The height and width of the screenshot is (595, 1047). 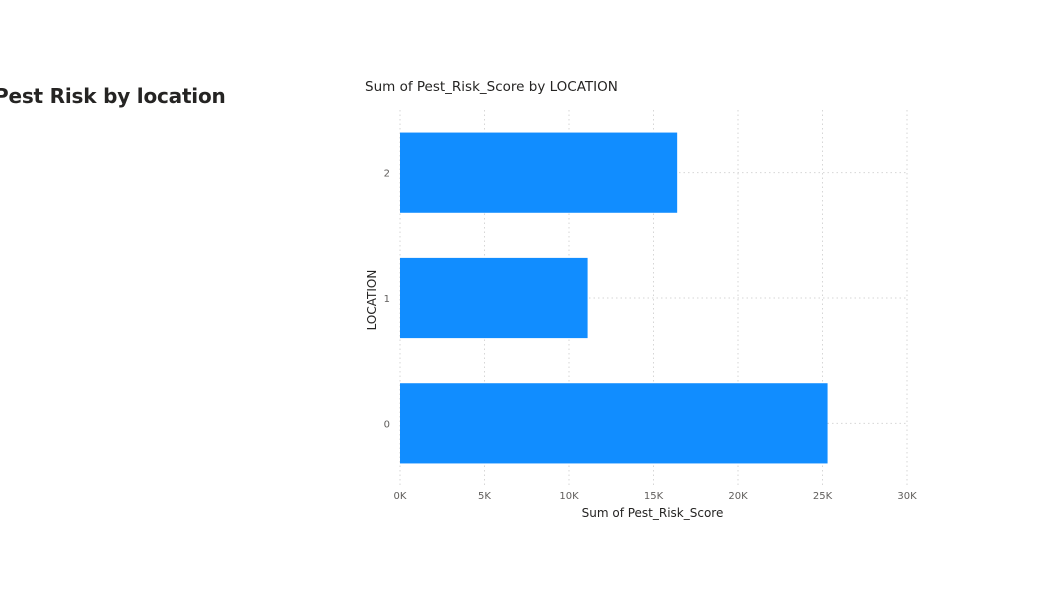 I want to click on x-axis-title: Sum of Pest_Risk_Score, so click(x=653, y=513).